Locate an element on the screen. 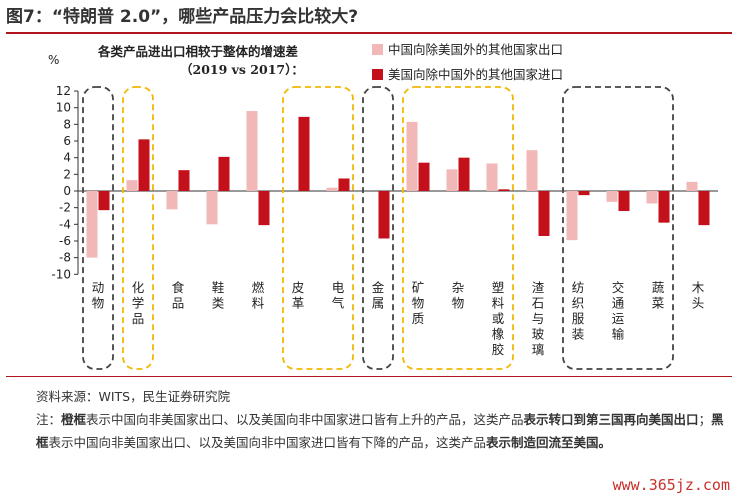 The width and height of the screenshot is (738, 498). y-tick-label: -10 is located at coordinates (61, 274).